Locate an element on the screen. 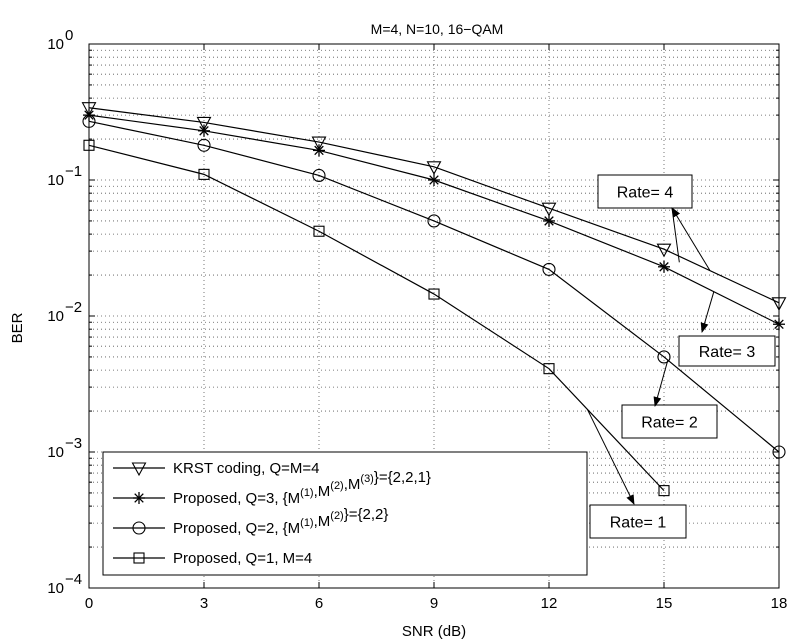 This screenshot has height=642, width=794. x-tick-label: 18 is located at coordinates (779, 603).